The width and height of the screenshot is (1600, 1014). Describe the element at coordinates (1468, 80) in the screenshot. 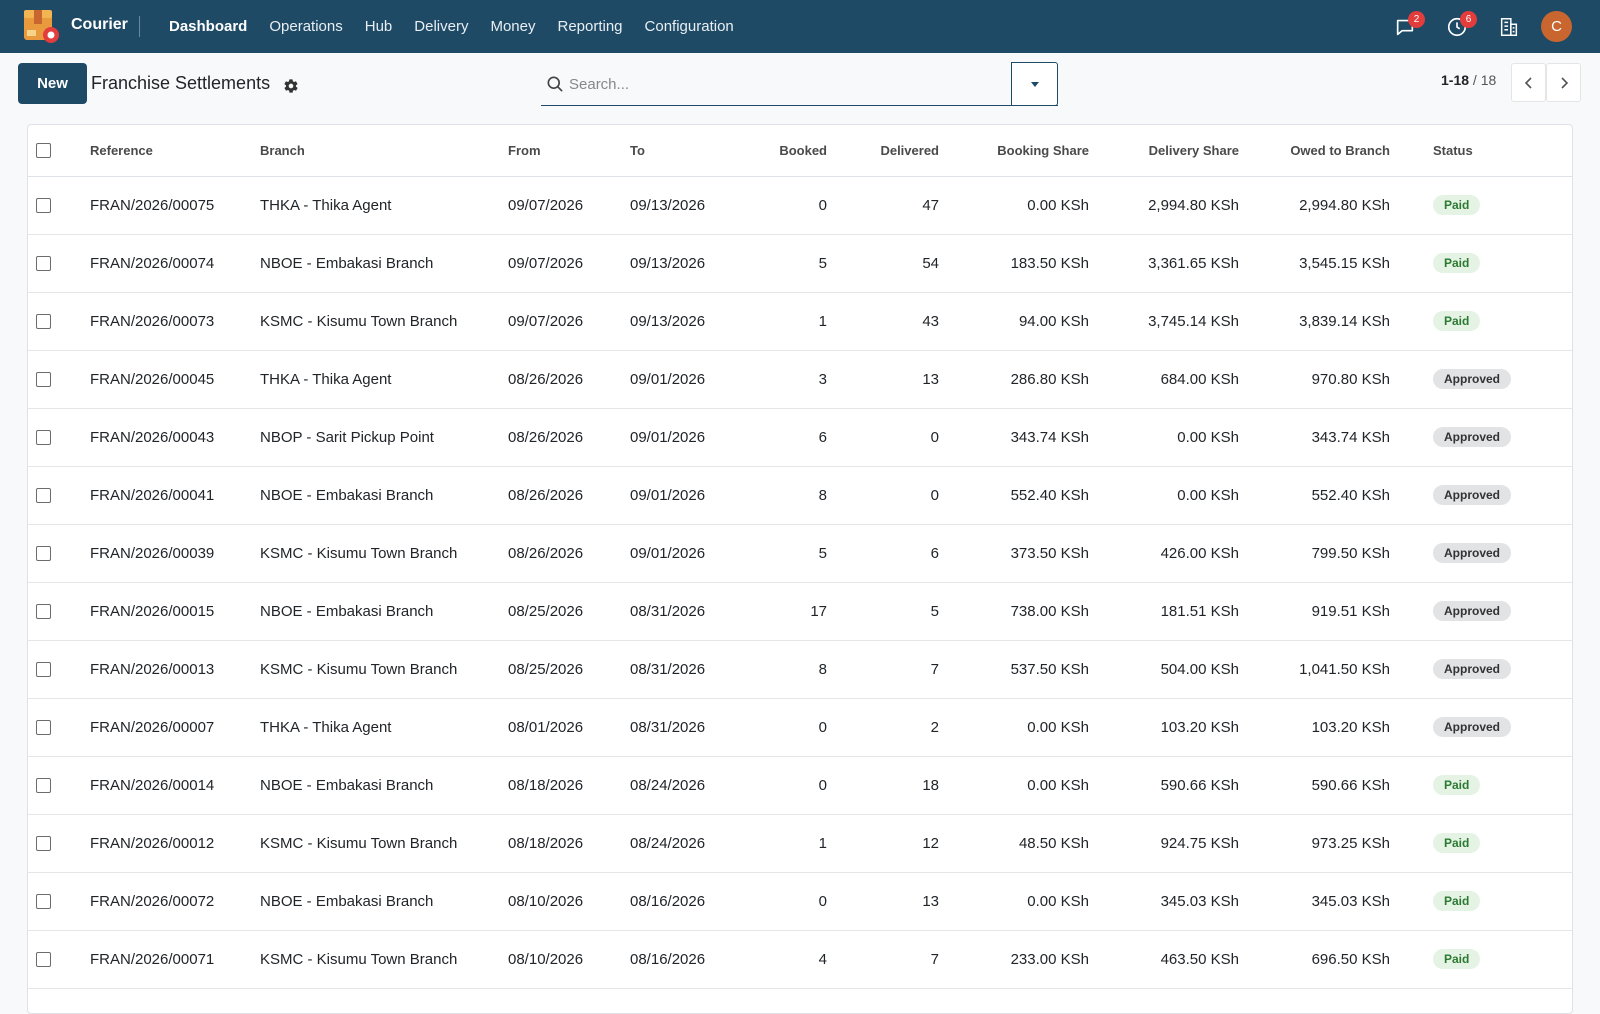

I see `pager-value: 1-18 / 18` at that location.